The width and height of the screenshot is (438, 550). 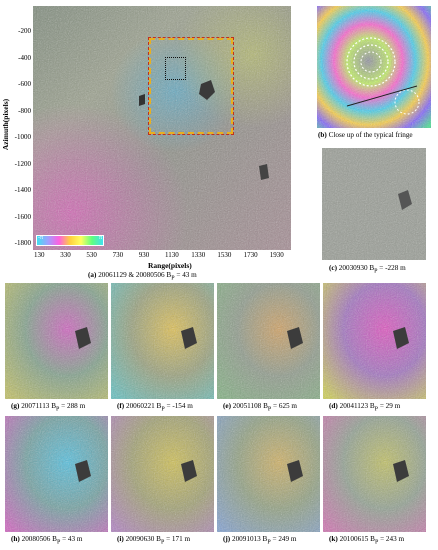 What do you see at coordinates (170, 265) in the screenshot?
I see `x-axis-title: Range(pixels)` at bounding box center [170, 265].